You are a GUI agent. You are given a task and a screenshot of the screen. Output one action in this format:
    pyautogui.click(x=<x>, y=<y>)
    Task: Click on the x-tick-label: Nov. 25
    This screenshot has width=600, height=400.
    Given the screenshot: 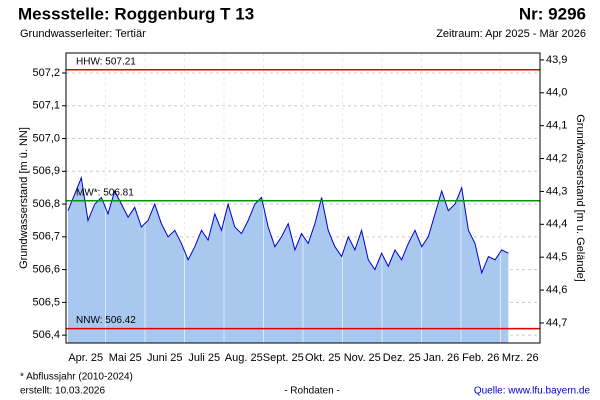 What is the action you would take?
    pyautogui.click(x=362, y=358)
    